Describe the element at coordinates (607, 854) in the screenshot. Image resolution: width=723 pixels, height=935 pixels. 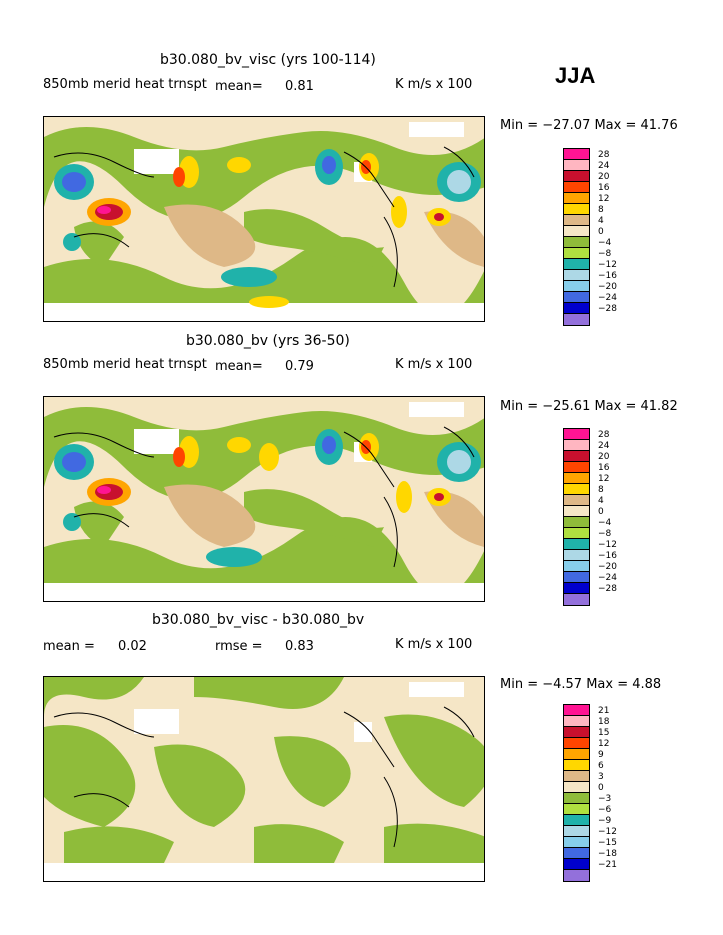
I see `cb-label: −18` at that location.